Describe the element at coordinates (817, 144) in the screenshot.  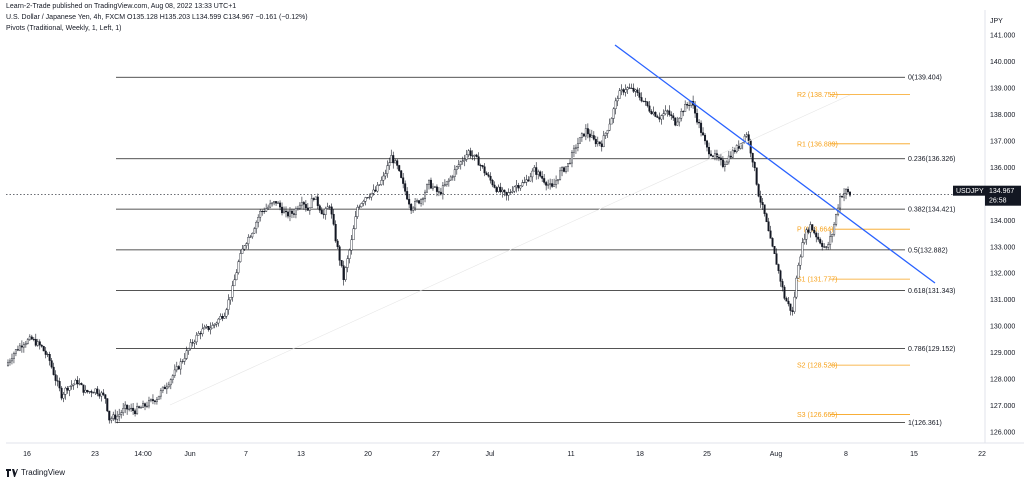
I see `pivot-level-label: R1 (136.889)` at that location.